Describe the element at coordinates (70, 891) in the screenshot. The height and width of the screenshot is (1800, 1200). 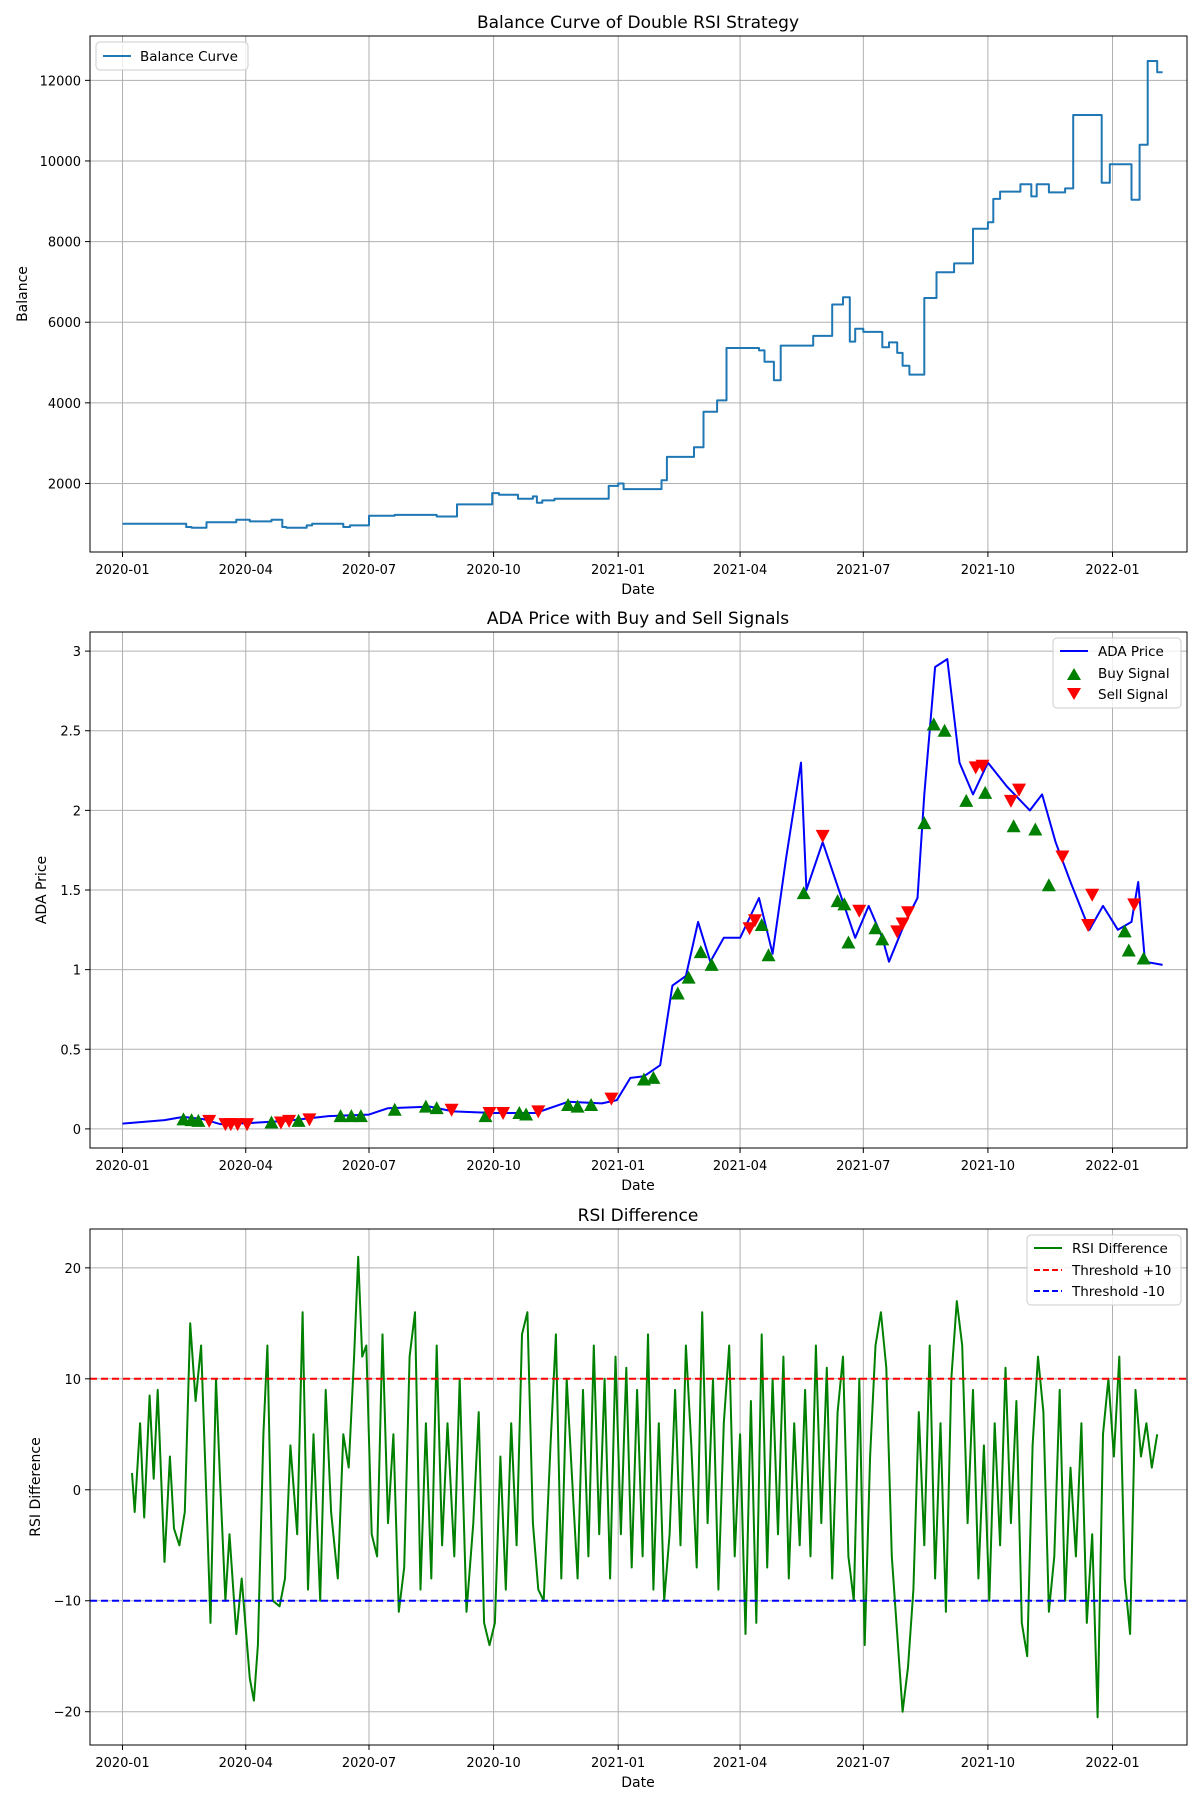
I see `y-tick-label: 1.5` at that location.